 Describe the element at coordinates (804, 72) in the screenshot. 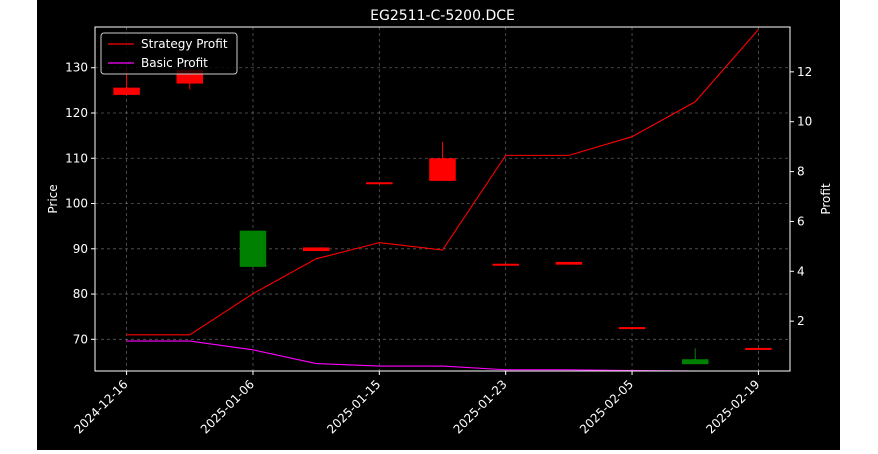

I see `right-tick-label: 12` at that location.